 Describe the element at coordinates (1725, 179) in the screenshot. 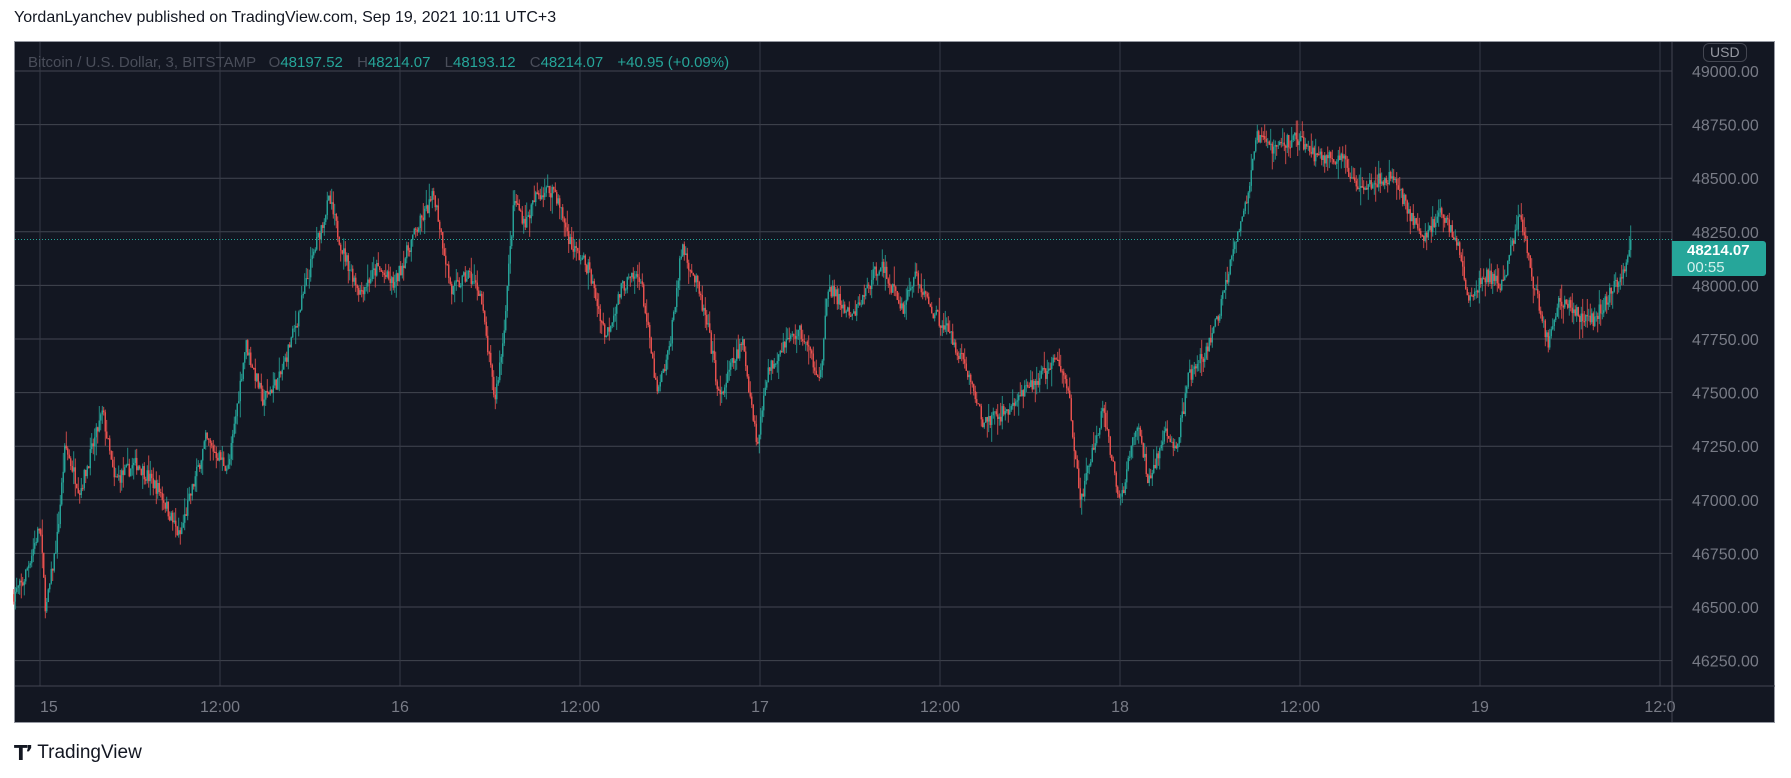

I see `price-tick-label: 48500.00` at that location.